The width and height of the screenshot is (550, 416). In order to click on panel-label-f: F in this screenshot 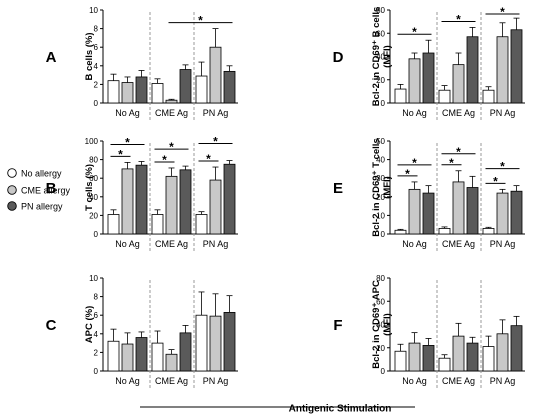, I will do `click(337, 325)`.